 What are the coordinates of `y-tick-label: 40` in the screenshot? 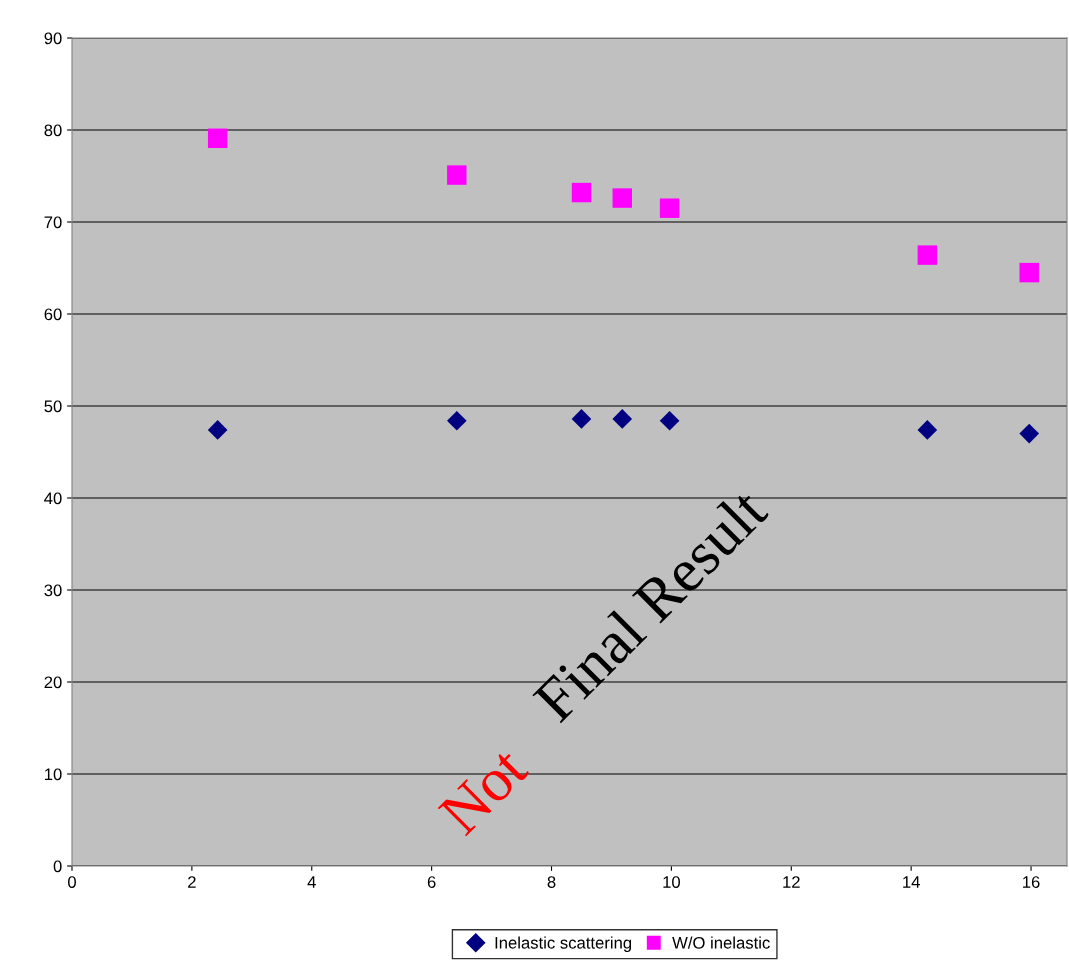 It's located at (53, 498).